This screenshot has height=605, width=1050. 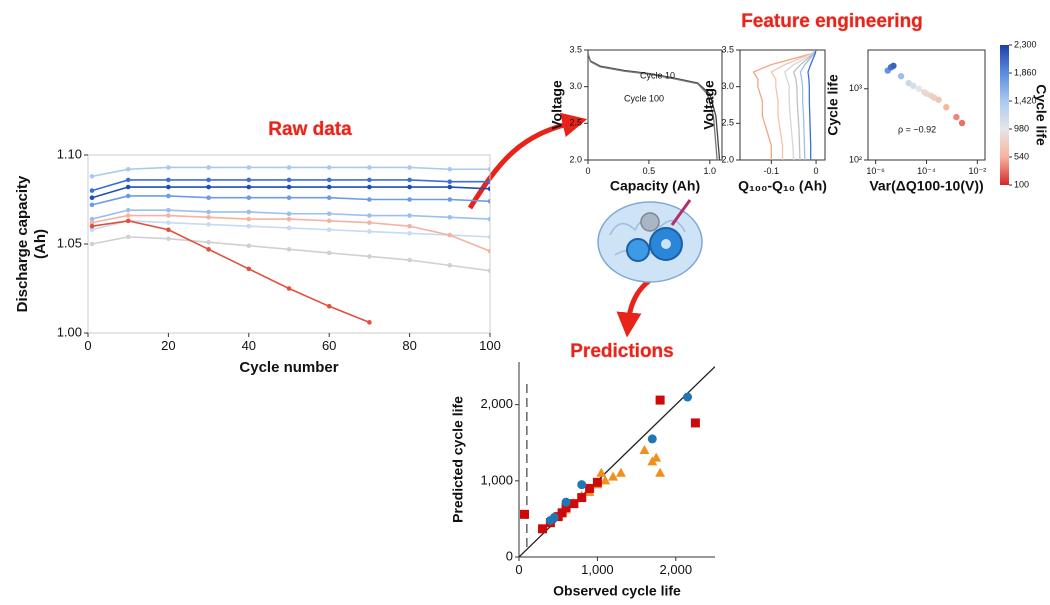 What do you see at coordinates (168, 345) in the screenshot?
I see `x-tick-label: 20` at bounding box center [168, 345].